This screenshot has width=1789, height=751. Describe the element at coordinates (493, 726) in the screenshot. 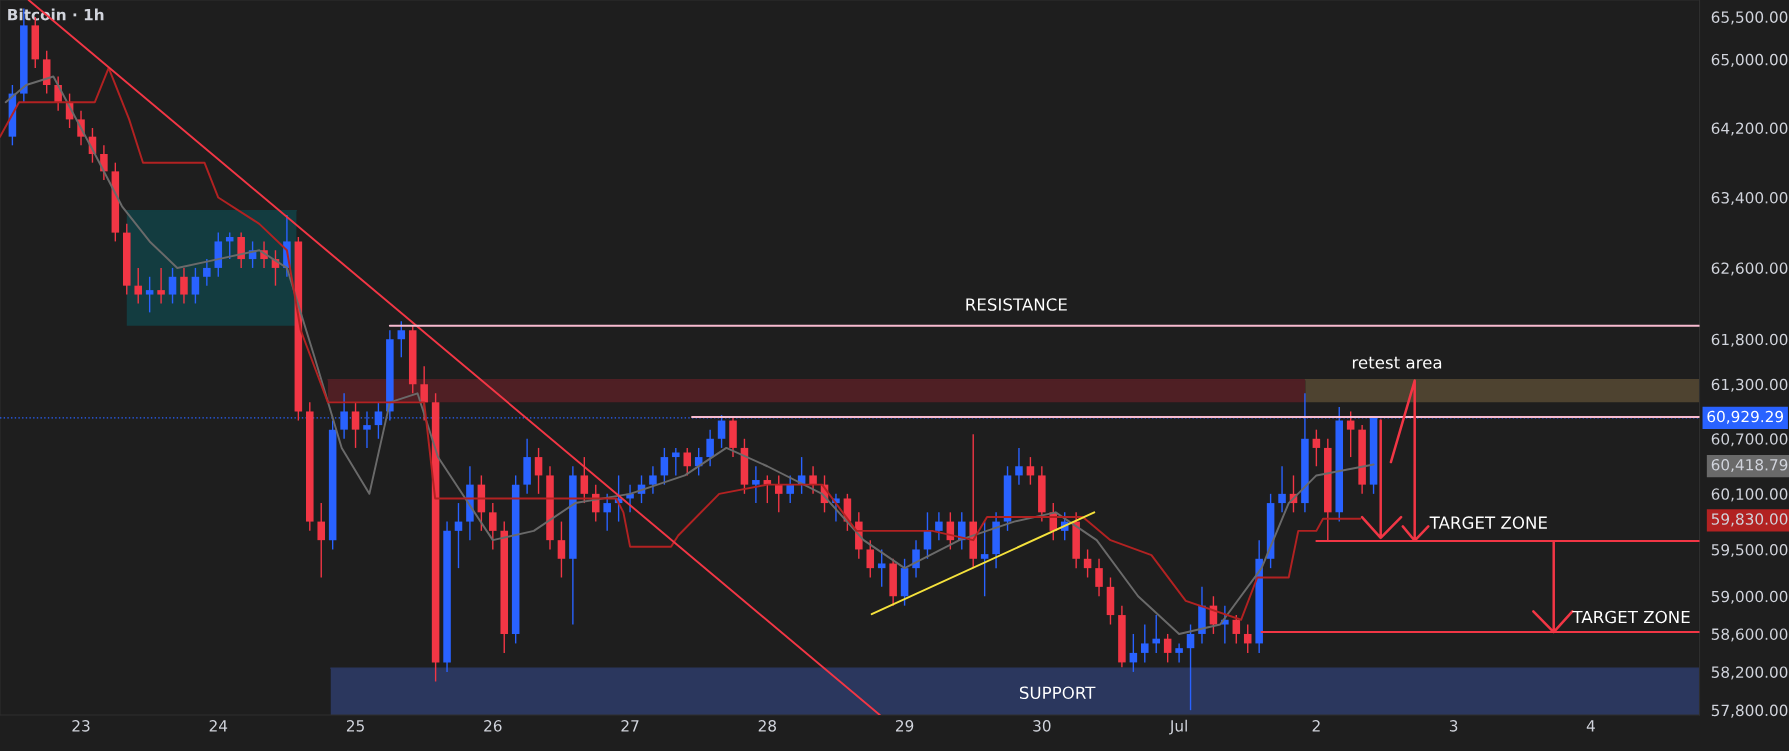

I see `x-tick-label: 26` at that location.